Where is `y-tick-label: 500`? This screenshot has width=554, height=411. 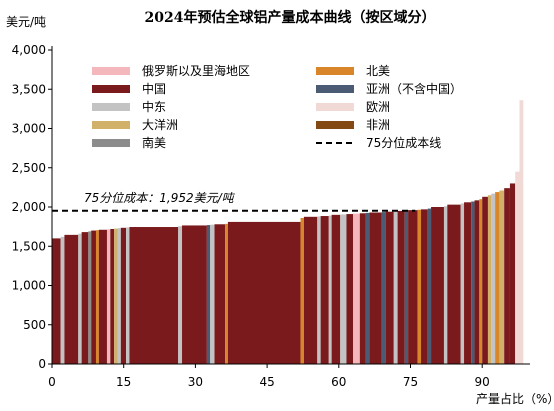
y-tick-label: 500 is located at coordinates (34, 325).